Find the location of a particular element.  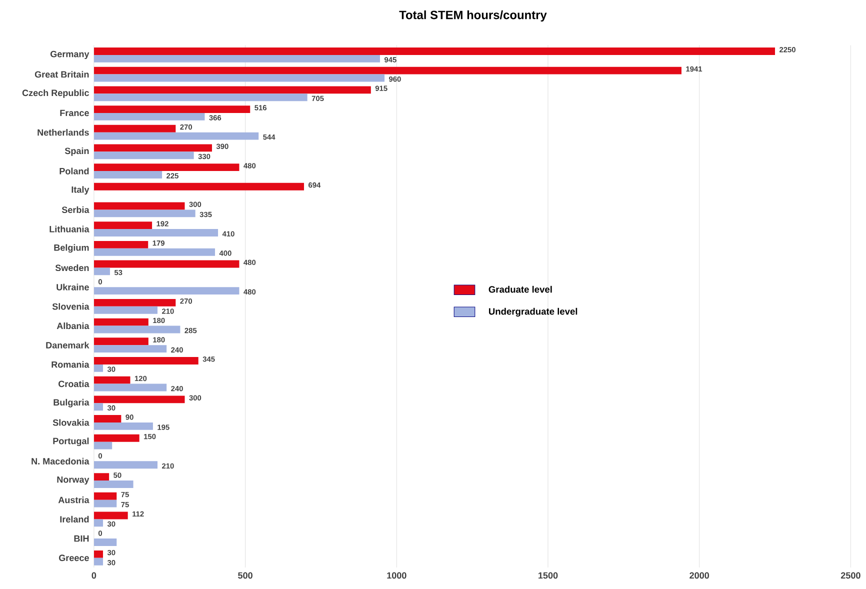

legend-label: Undergraduate level is located at coordinates (533, 312).